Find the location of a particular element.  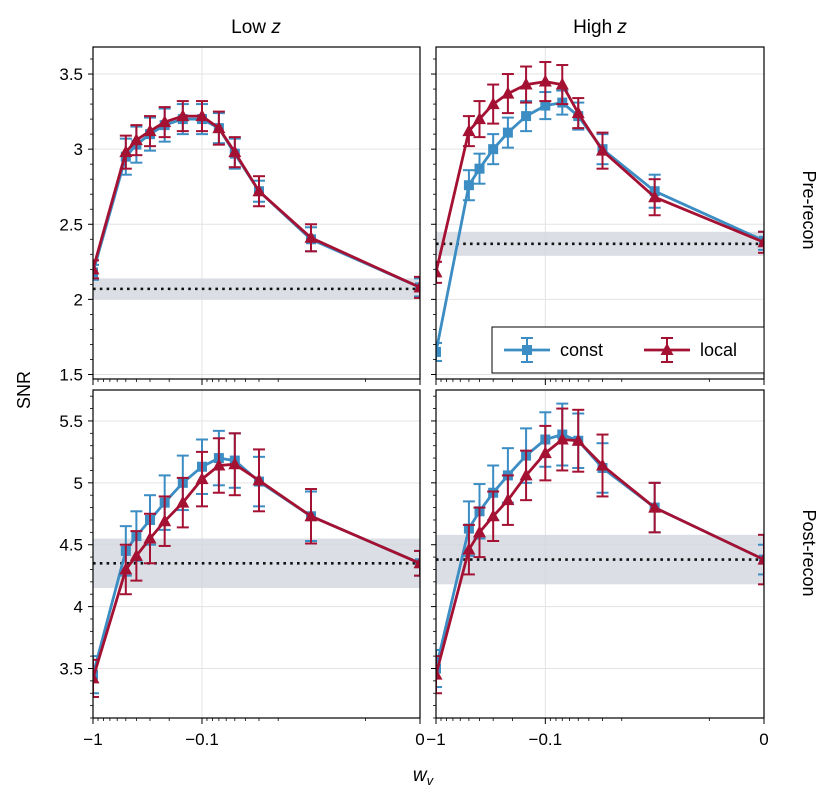

col-title-high-z: High z is located at coordinates (600, 27).